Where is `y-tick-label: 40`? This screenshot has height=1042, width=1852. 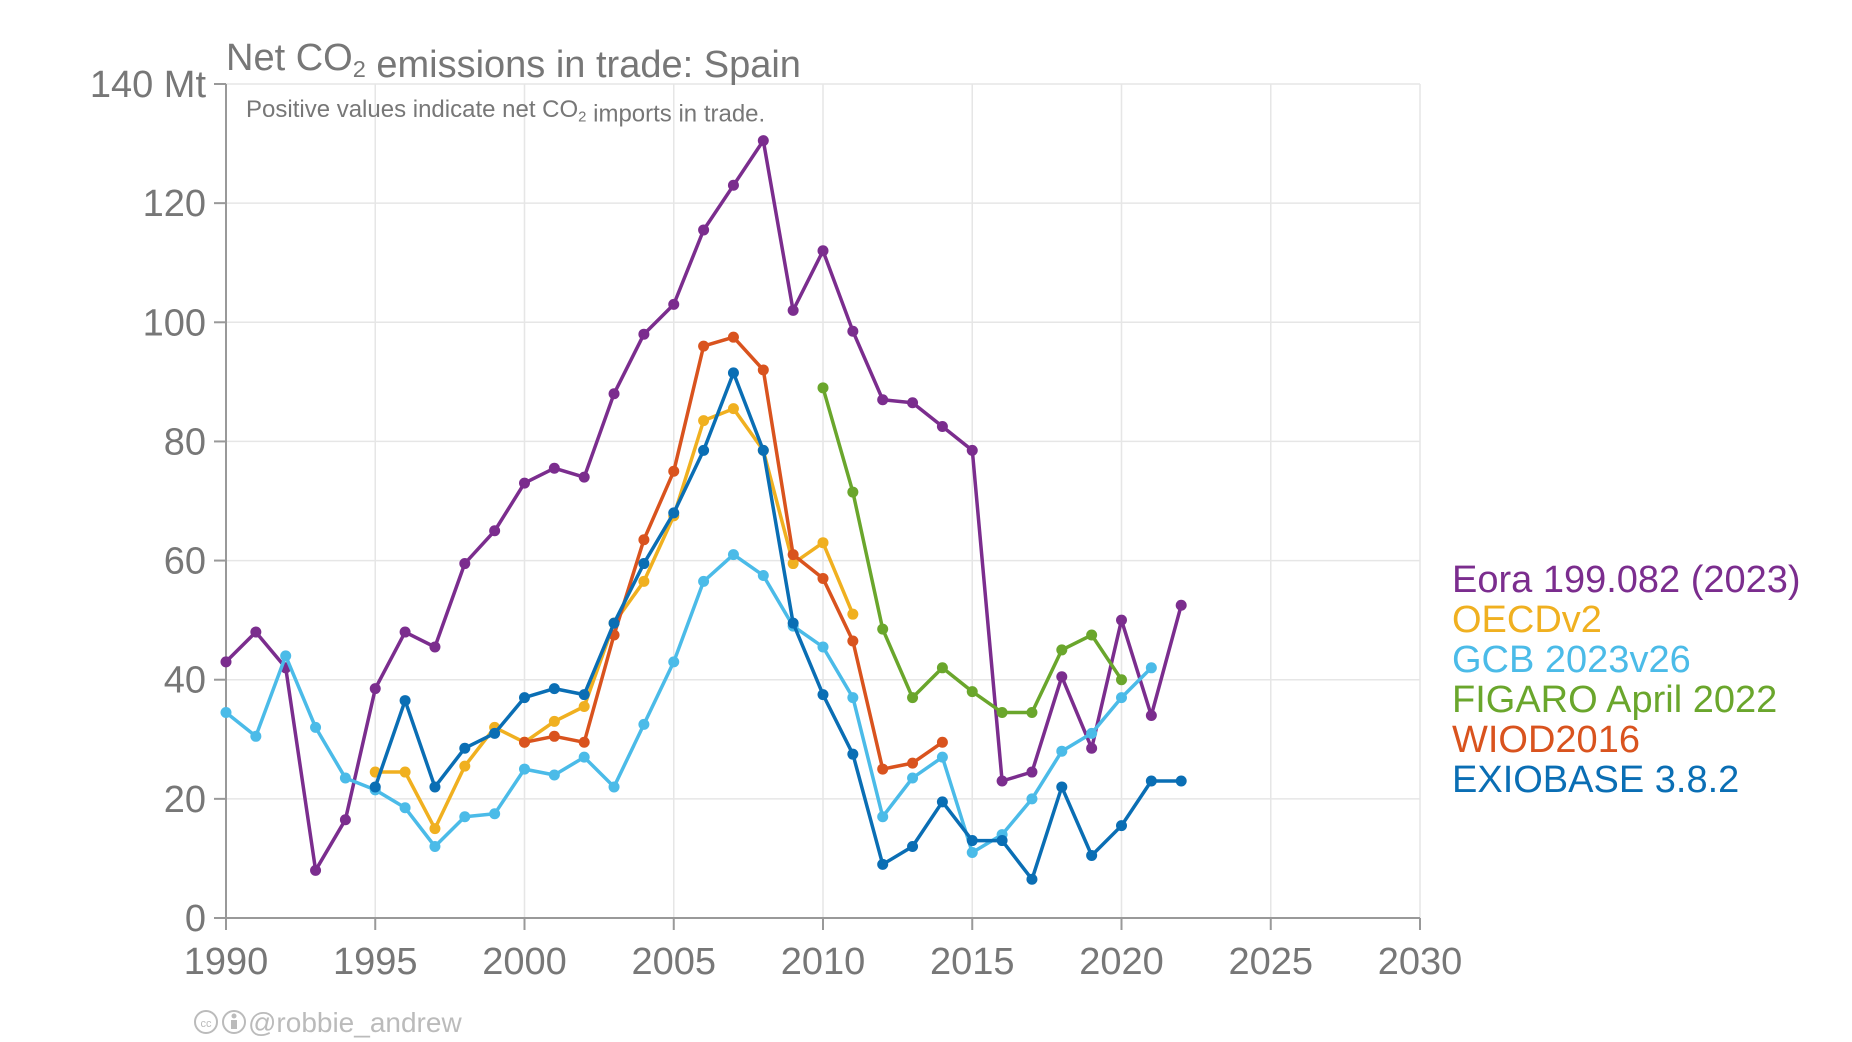
y-tick-label: 40 is located at coordinates (185, 681).